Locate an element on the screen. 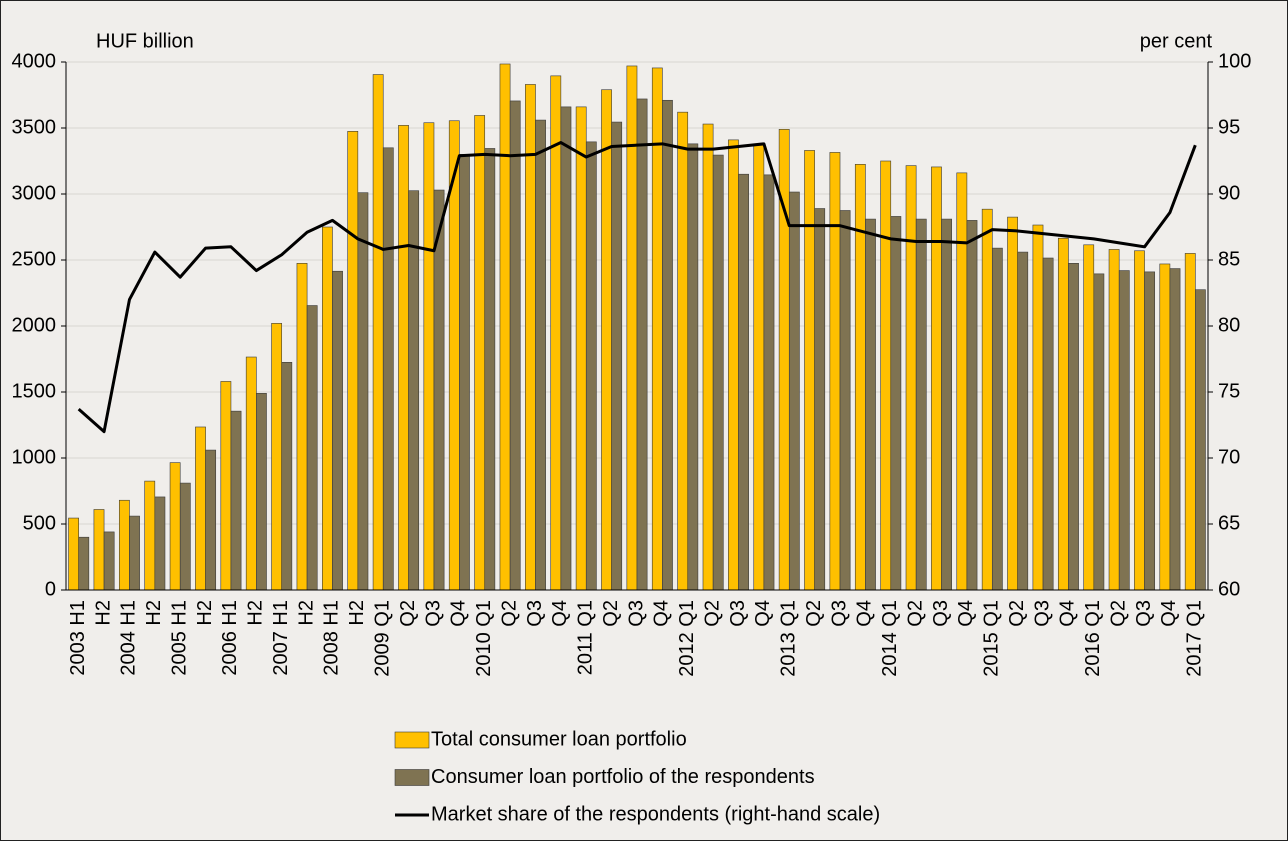 The image size is (1288, 841). x-tick-label: 2003 H1 is located at coordinates (78, 638).